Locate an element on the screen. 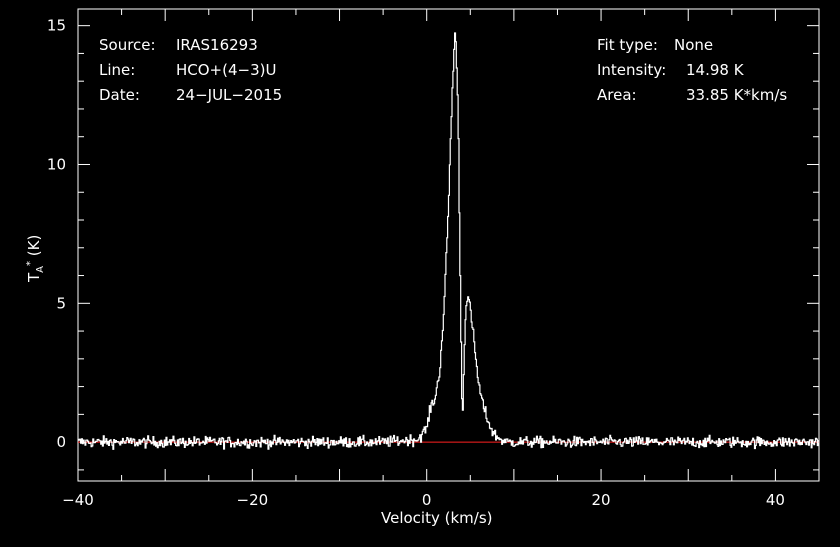 This screenshot has width=840, height=547. x-axis-label: Velocity (km/s) is located at coordinates (437, 518).